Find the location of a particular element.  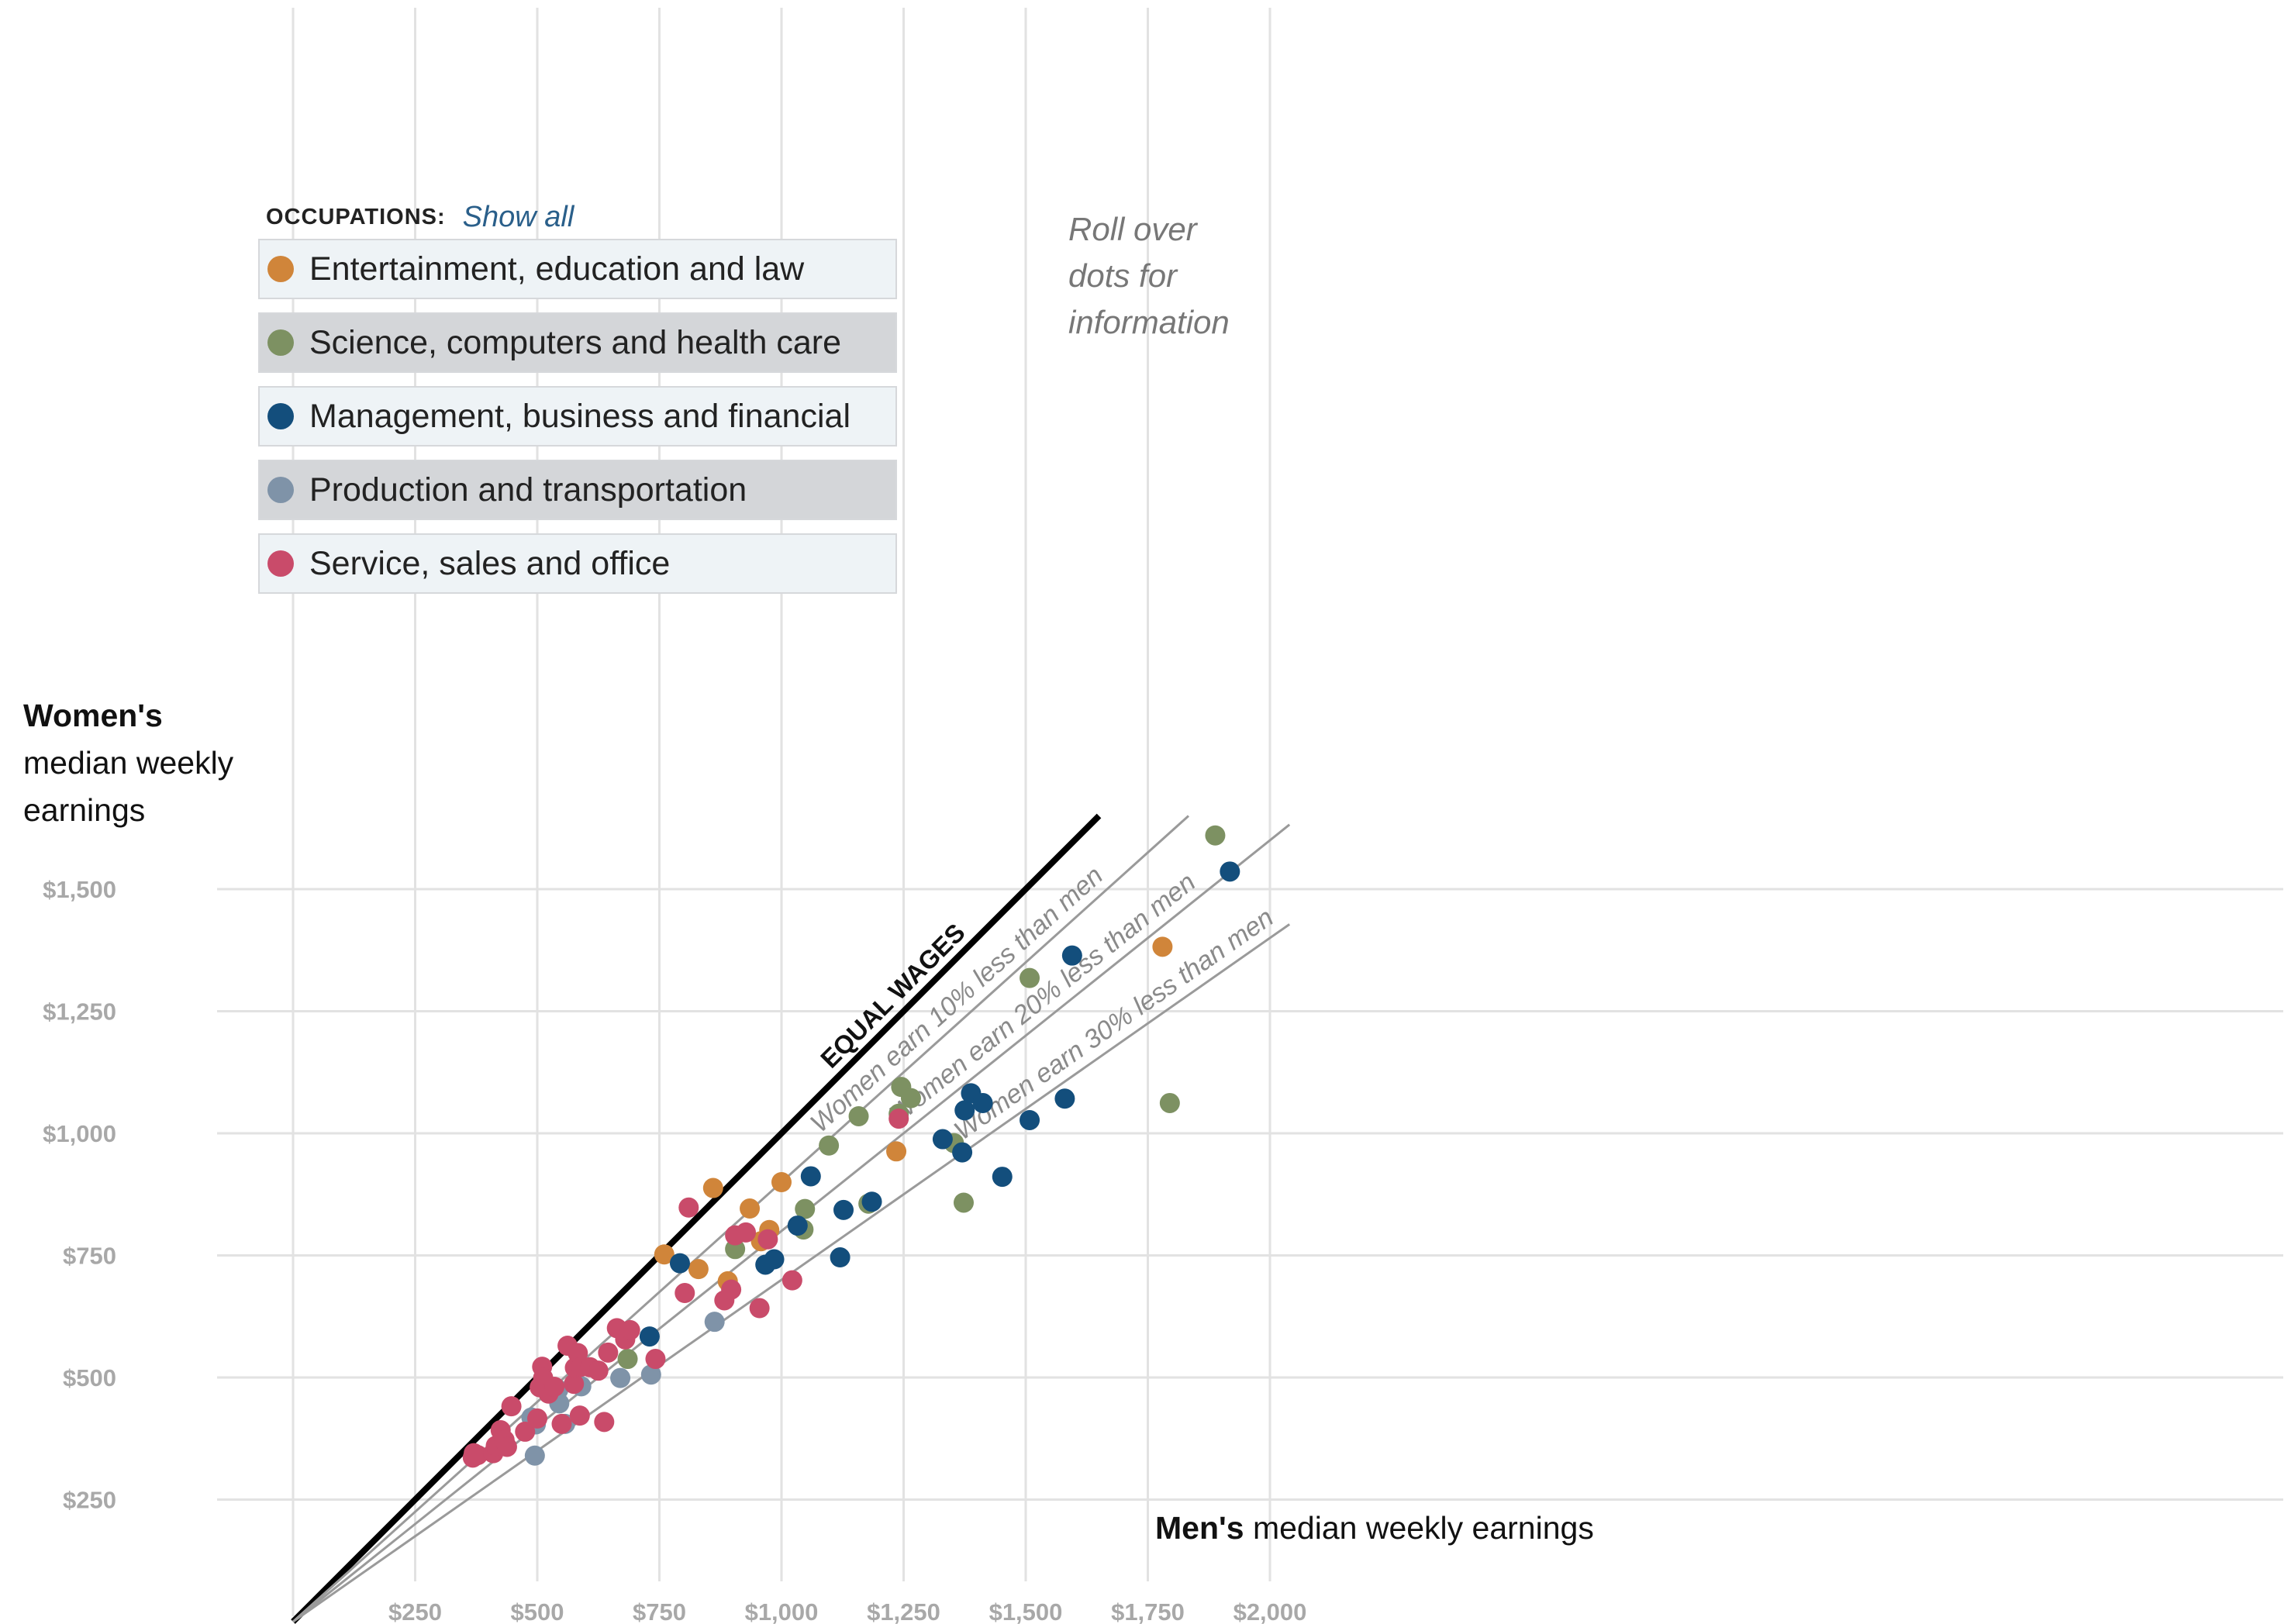

legend-item-ent: Entertainment, education and law is located at coordinates (577, 269).